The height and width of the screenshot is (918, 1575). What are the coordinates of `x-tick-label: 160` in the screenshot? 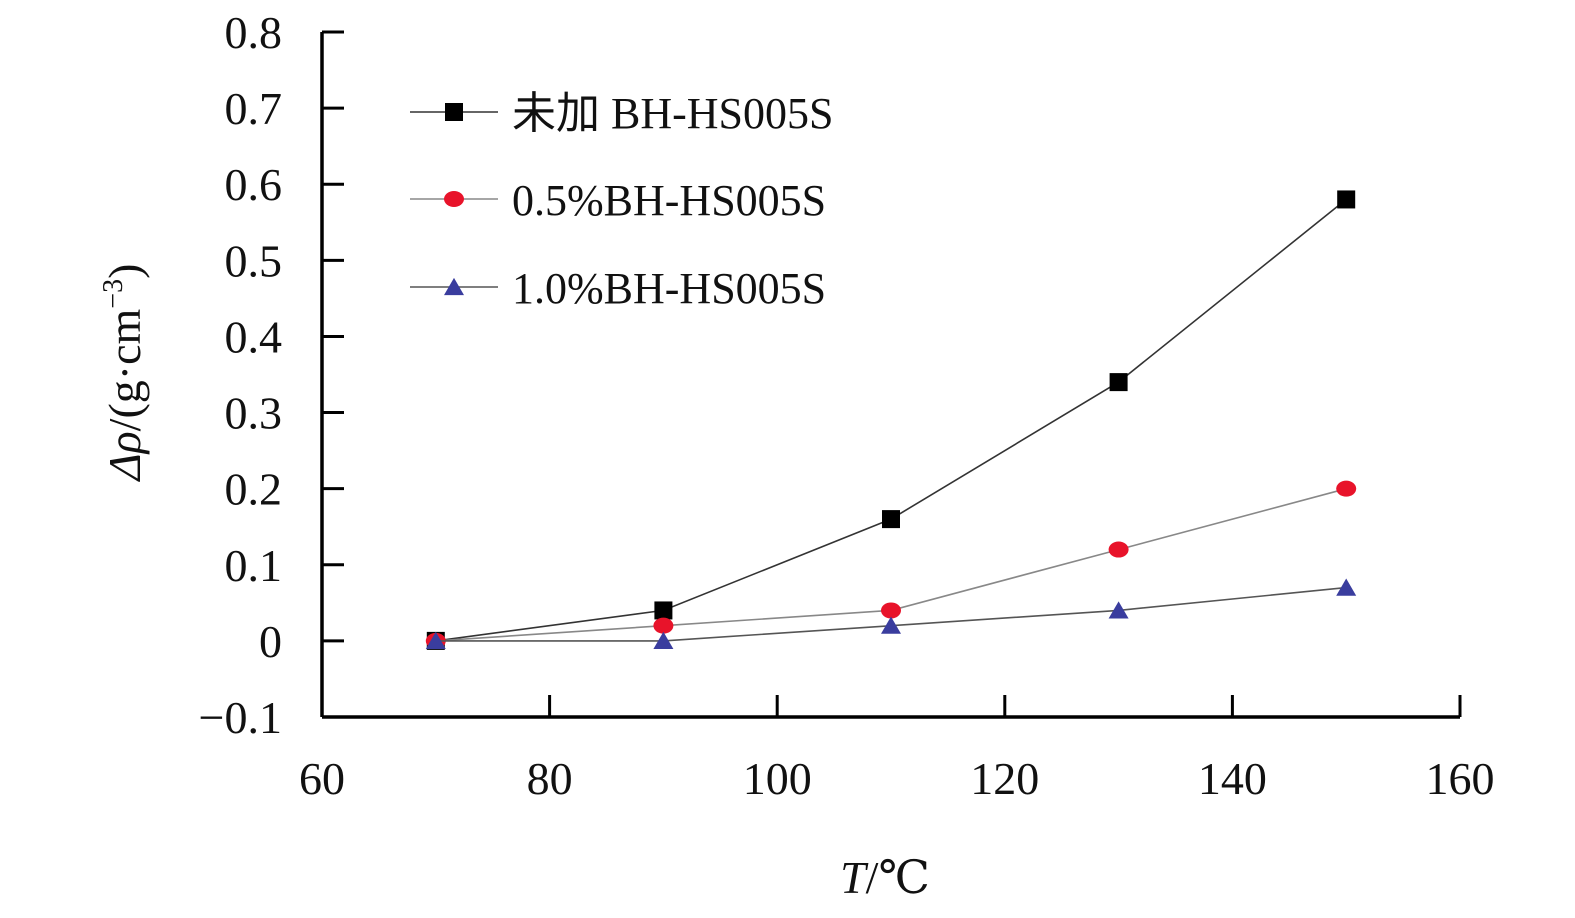 It's located at (1460, 778).